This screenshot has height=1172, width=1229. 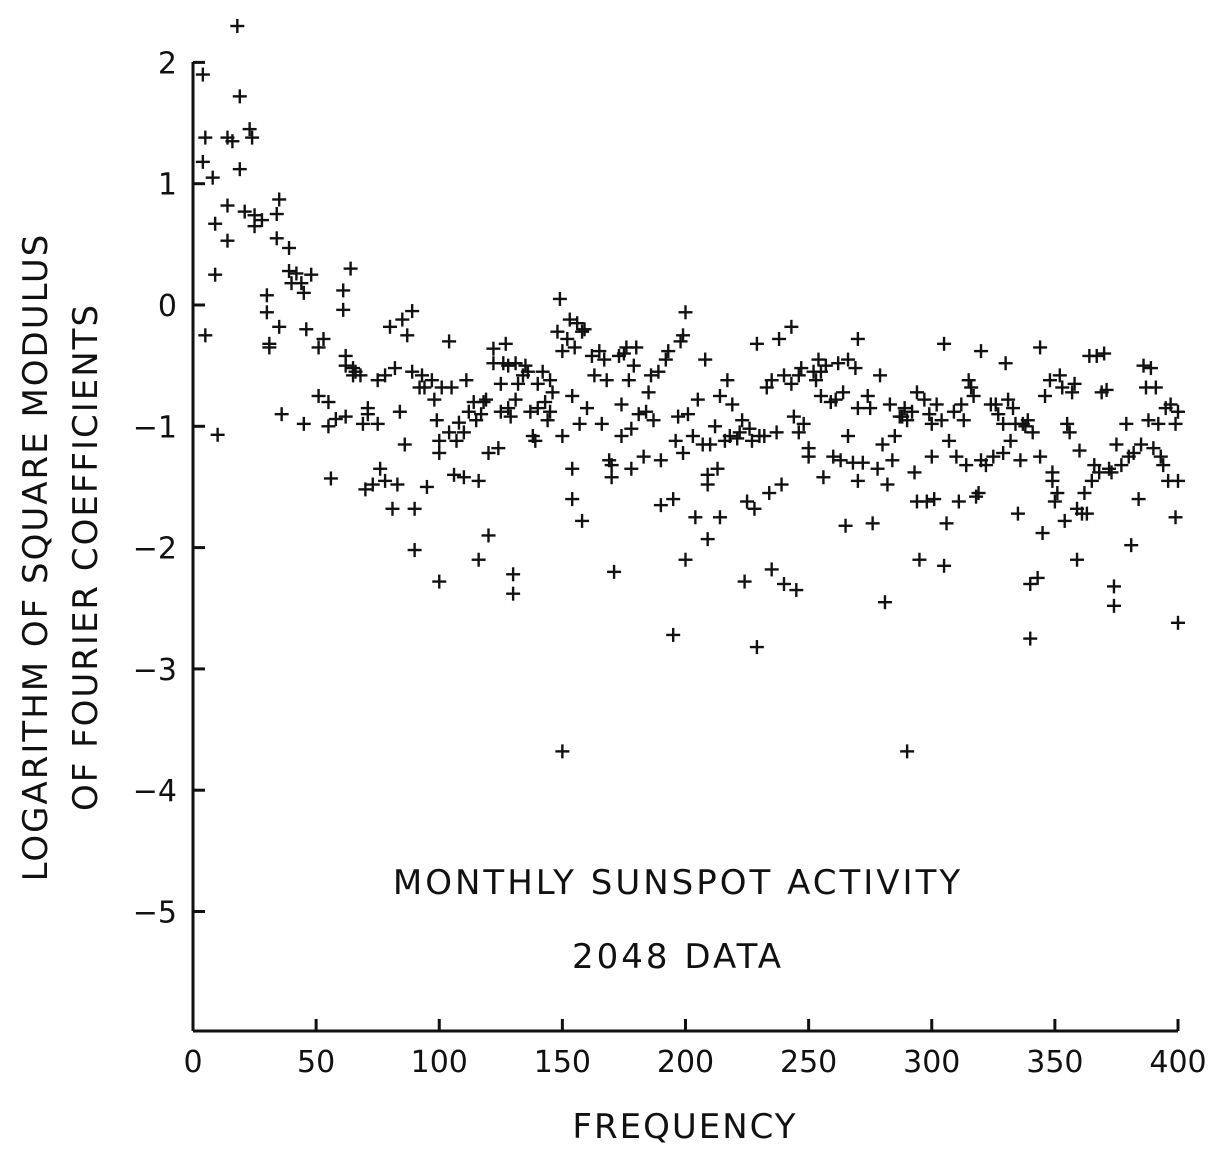 I want to click on x-tick-label: 350, so click(x=1054, y=1062).